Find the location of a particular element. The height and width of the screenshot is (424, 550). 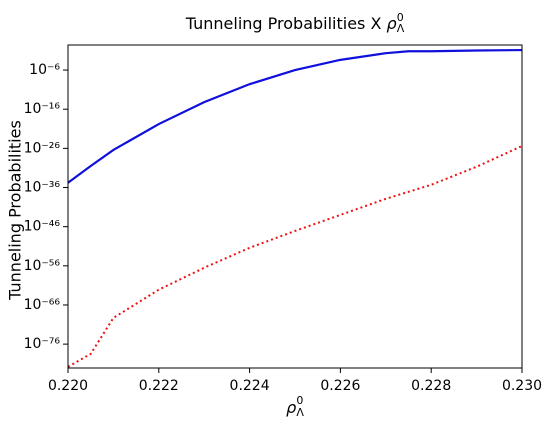

x-axis-label: ρ0 Λ is located at coordinates (295, 406).